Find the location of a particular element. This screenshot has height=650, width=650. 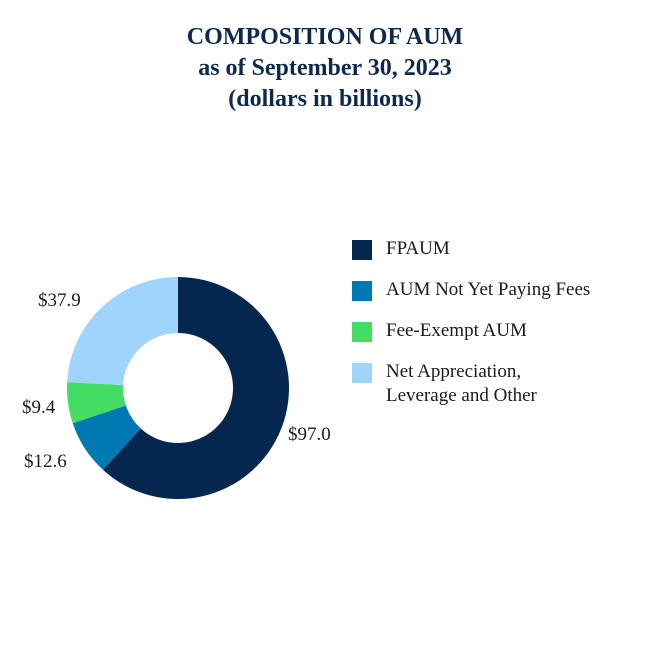

legend-item-1: AUM Not Yet Paying Fees is located at coordinates (471, 290).